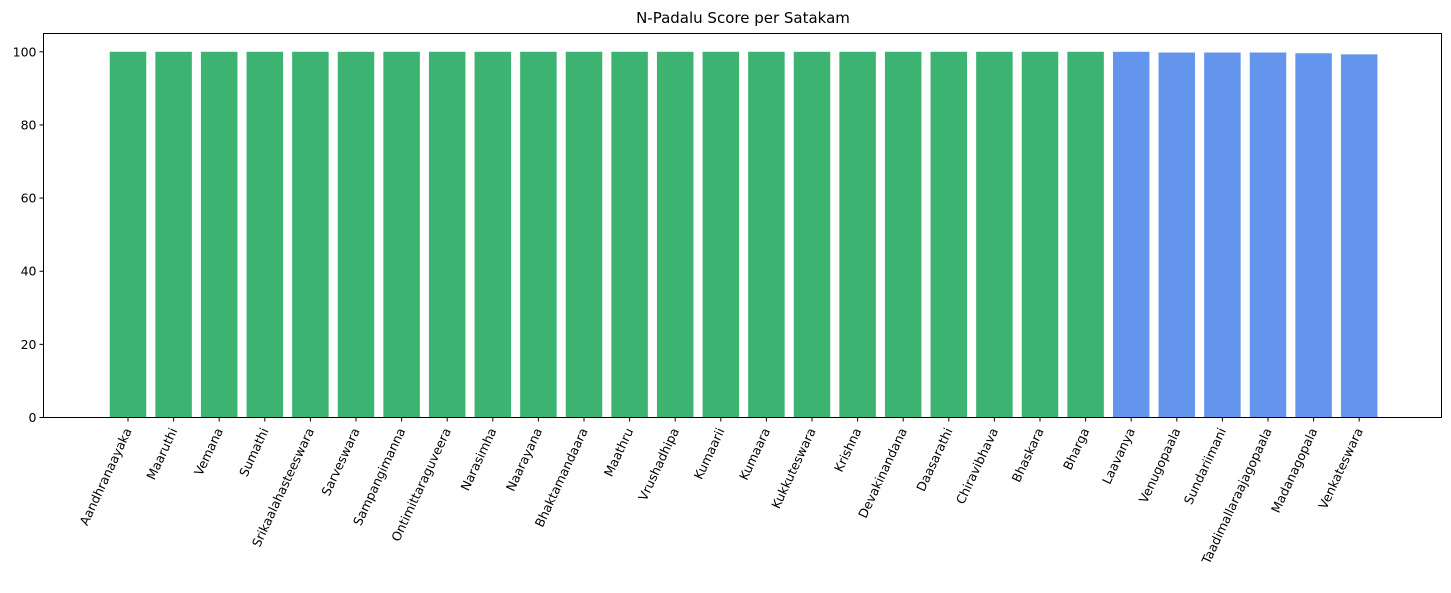 This screenshot has width=1451, height=593. I want to click on x-tick-label: Vrushadhipa, so click(658, 464).